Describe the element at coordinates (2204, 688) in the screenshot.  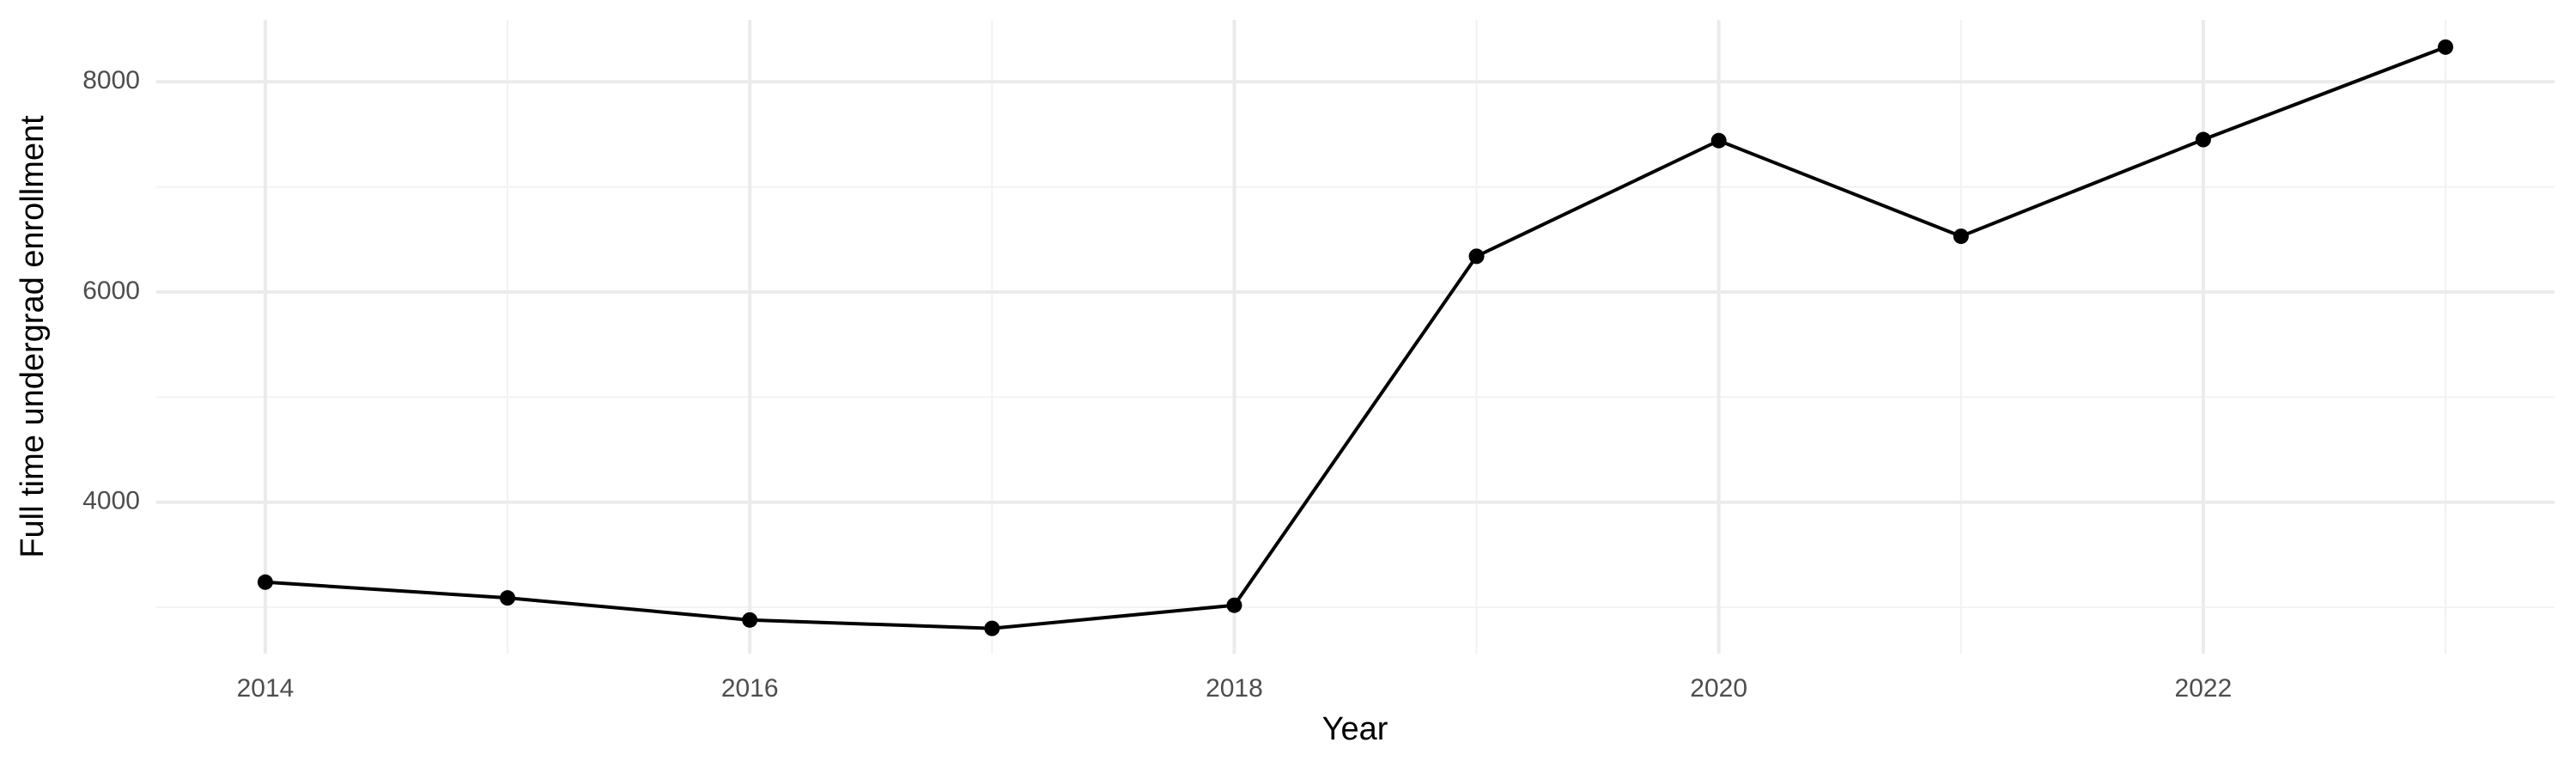
I see `x-tick-label: 2022` at that location.